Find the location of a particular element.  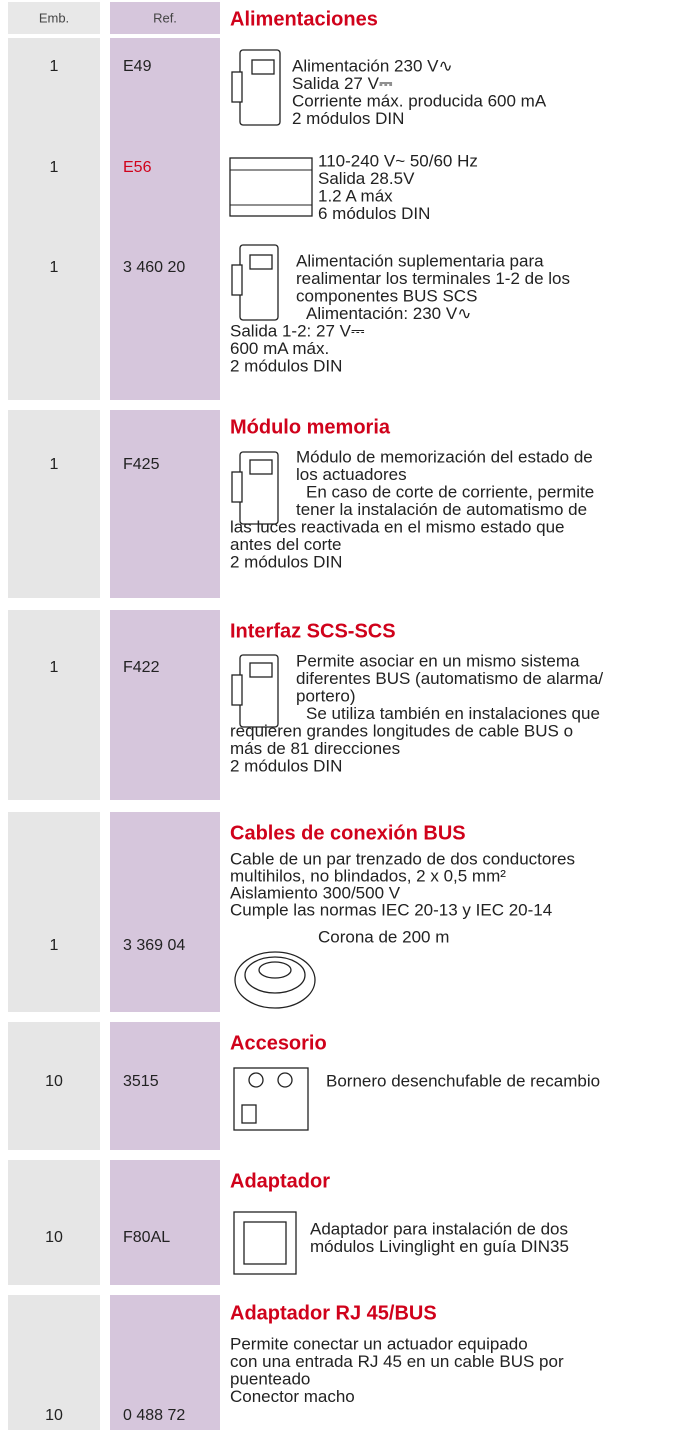

ref: E49 is located at coordinates (137, 66).